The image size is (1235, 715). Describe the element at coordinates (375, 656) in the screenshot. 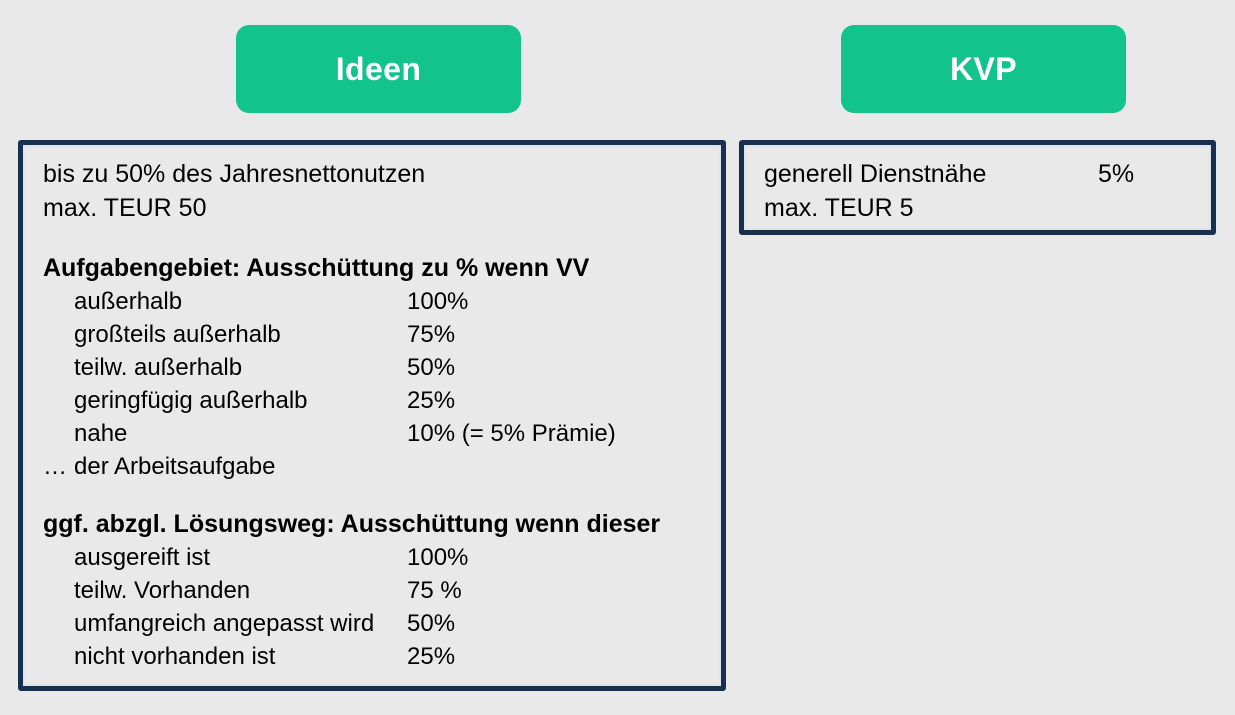

I see `table-row: nicht vorhanden ist 25%` at that location.